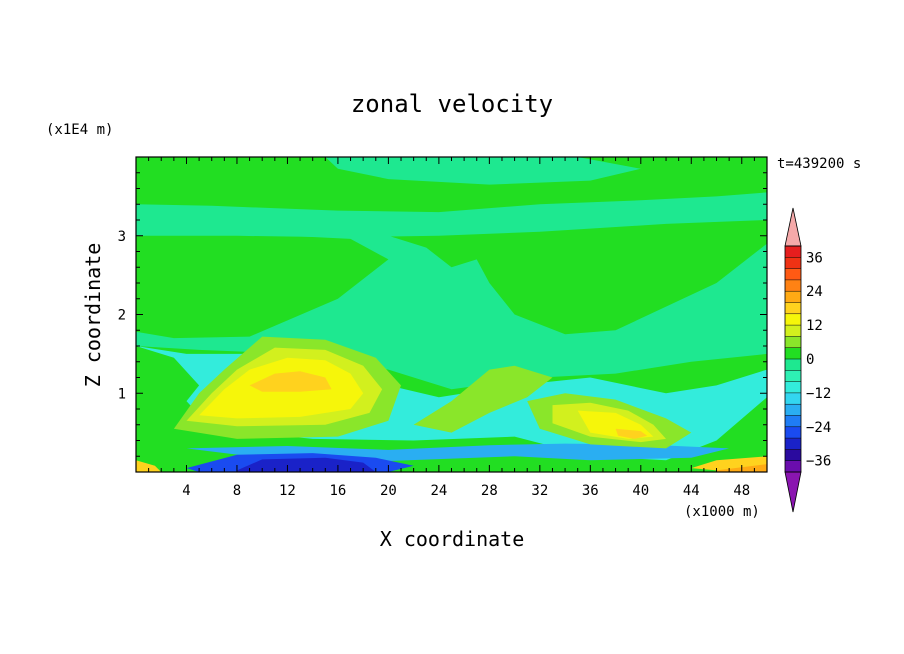 This screenshot has width=904, height=654. I want to click on y-unit-label: (x1E4 m), so click(79, 130).